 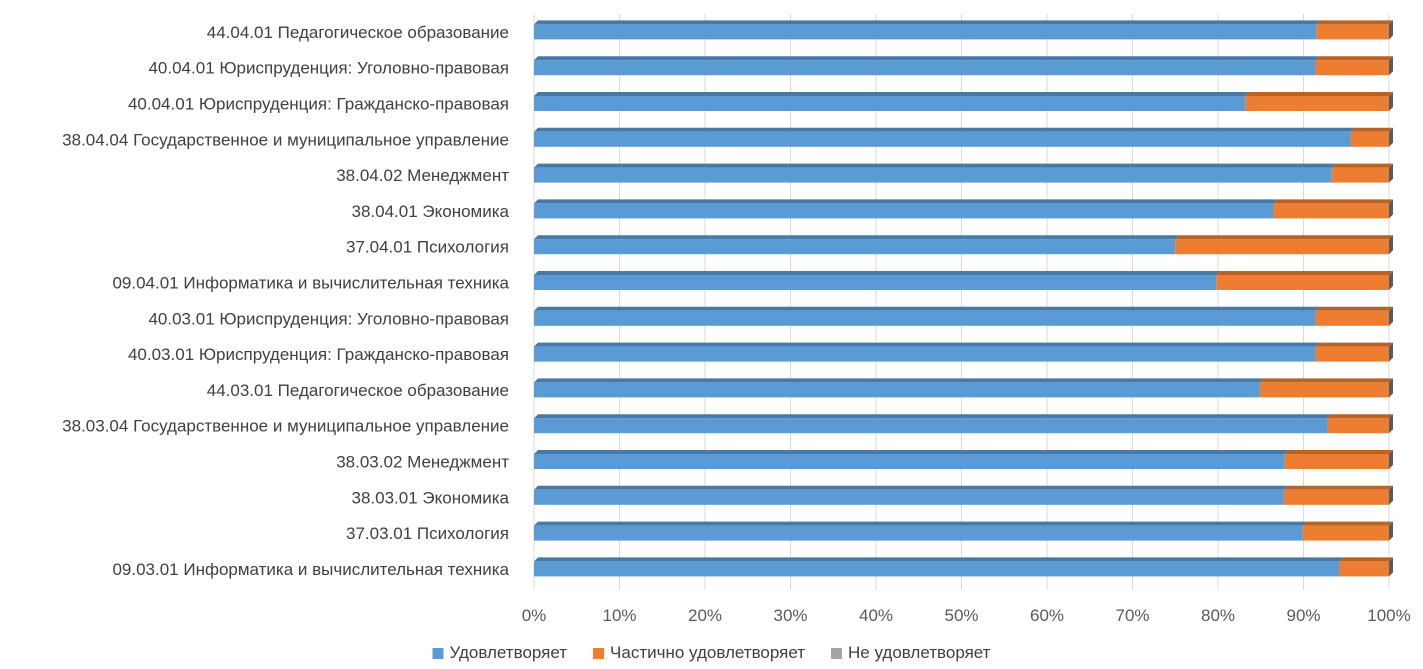 I want to click on x-tick-label: 50%, so click(x=961, y=615).